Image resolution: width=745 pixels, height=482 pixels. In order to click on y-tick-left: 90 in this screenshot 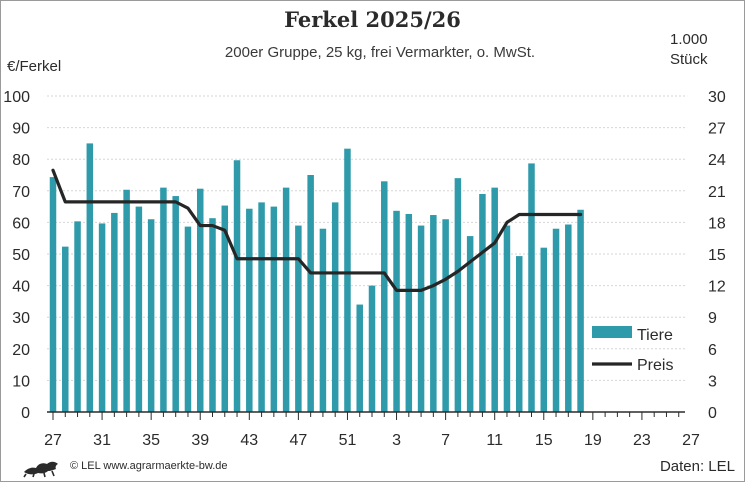, I will do `click(21, 129)`.